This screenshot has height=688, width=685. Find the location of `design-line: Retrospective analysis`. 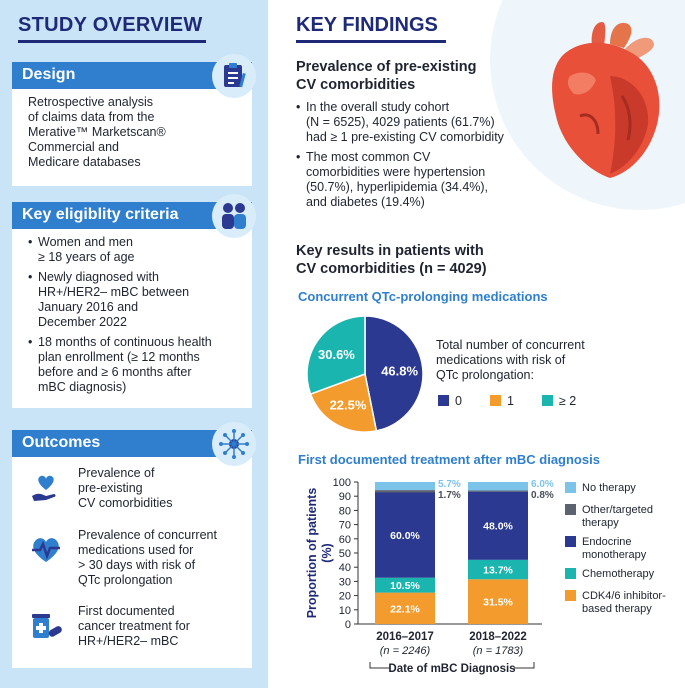

design-line: Retrospective analysis is located at coordinates (91, 102).